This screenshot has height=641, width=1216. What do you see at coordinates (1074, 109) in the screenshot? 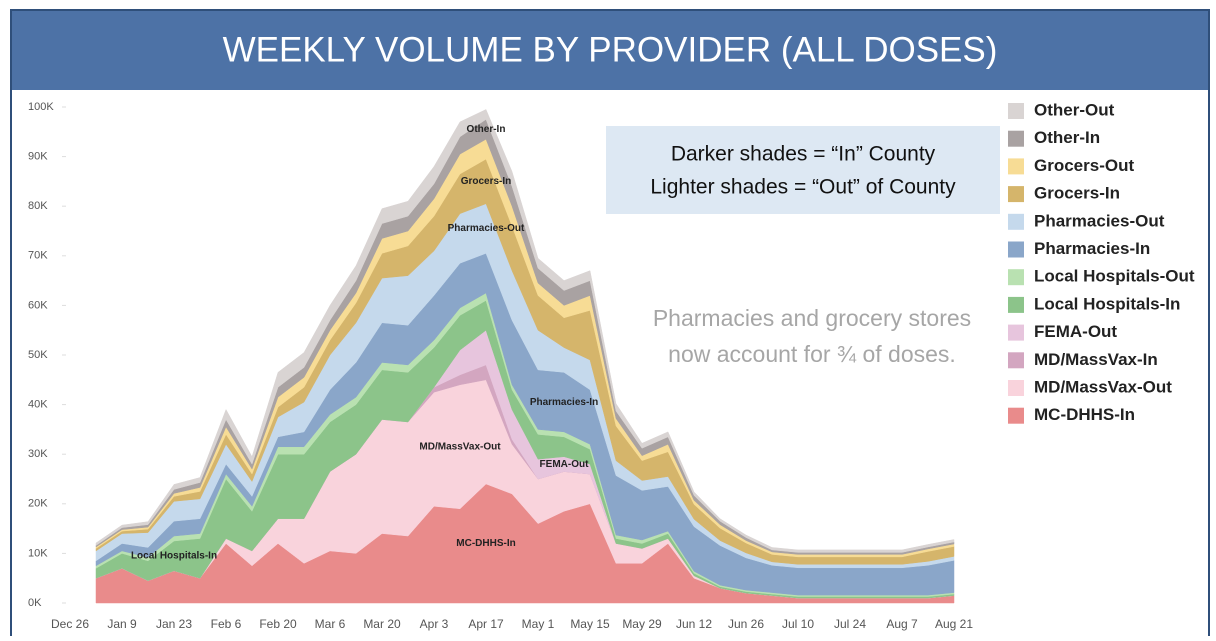
I see `legend-label: Other-Out` at bounding box center [1074, 109].